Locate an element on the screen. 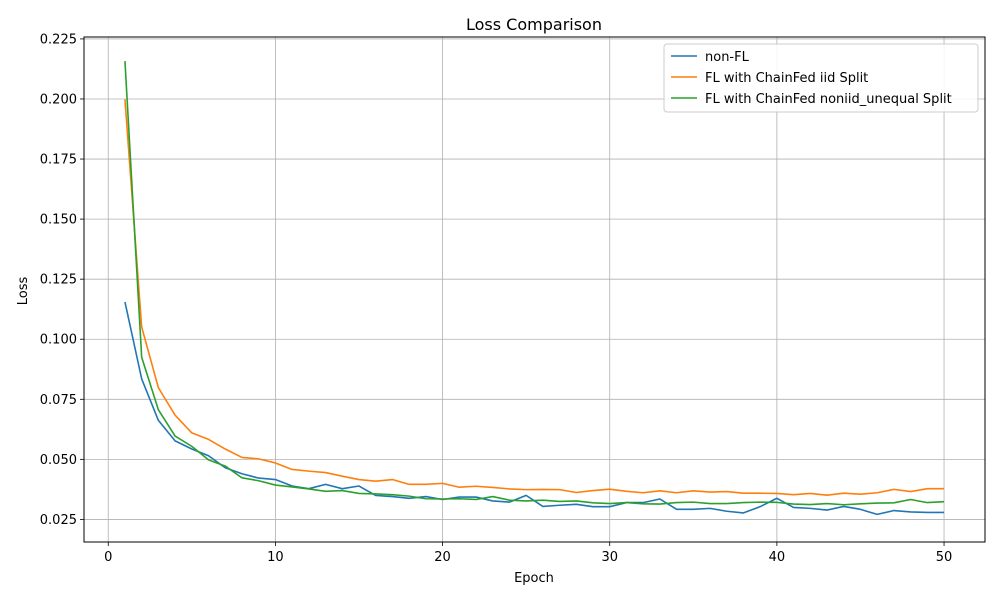  y-tick-label: 0.225 is located at coordinates (58, 39).